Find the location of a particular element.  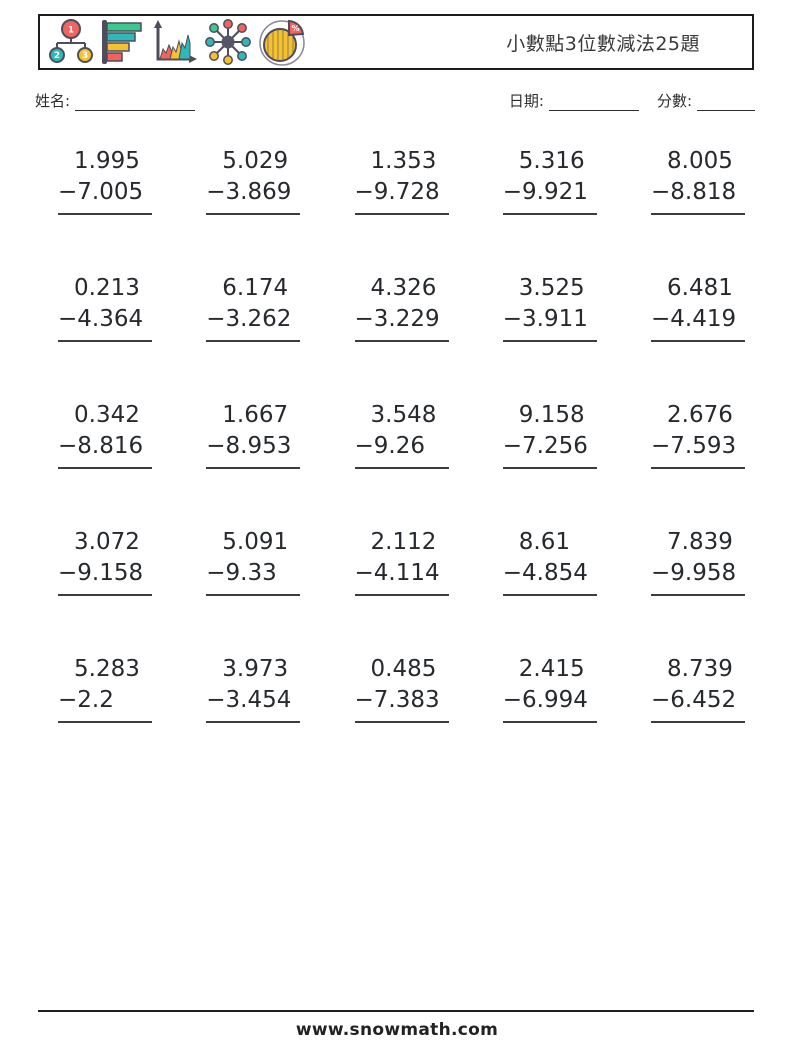

problem-6: 0.213 −4.364 is located at coordinates (105, 307).